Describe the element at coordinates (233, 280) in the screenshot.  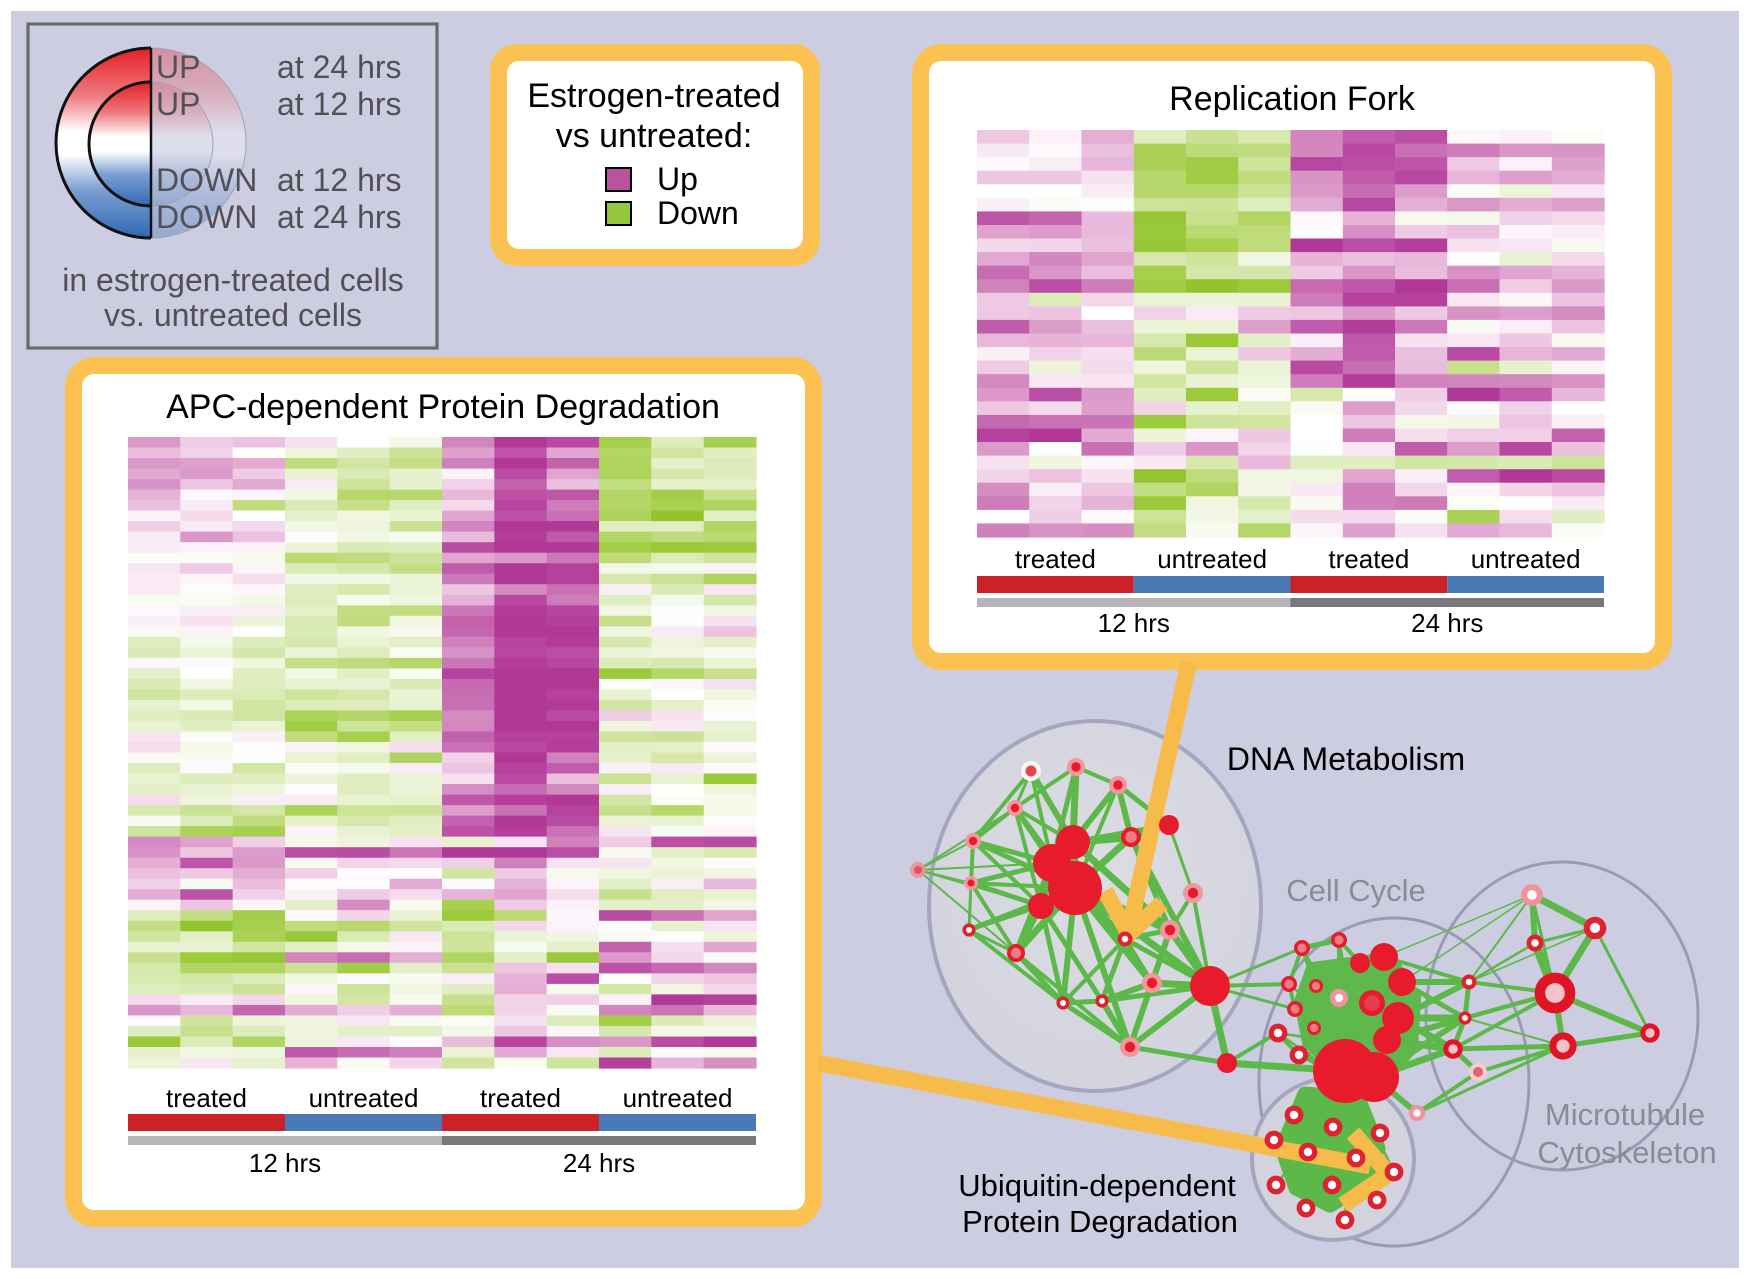
I see `svg-text: in estrogen-treated cells` at that location.